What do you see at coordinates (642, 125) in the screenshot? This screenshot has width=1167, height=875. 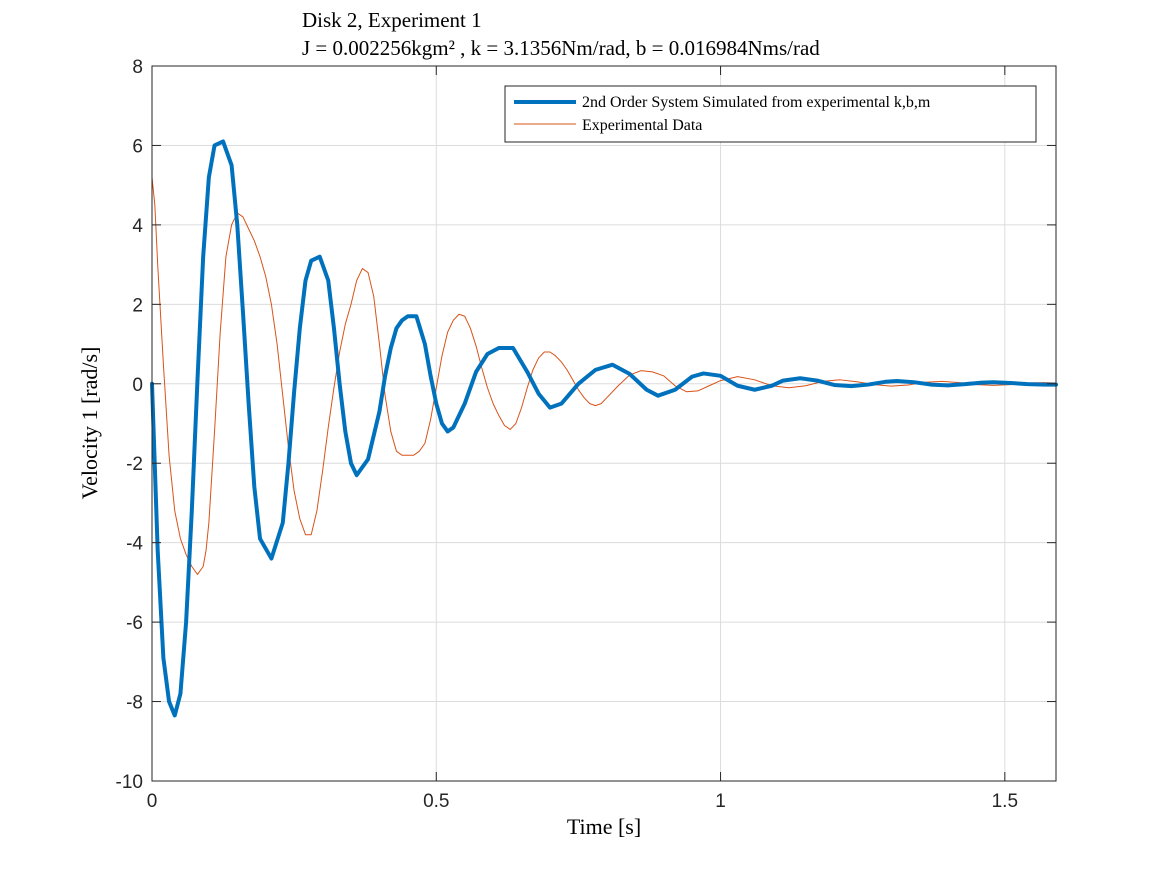 I see `legend-label-experimental: Experimental Data` at bounding box center [642, 125].